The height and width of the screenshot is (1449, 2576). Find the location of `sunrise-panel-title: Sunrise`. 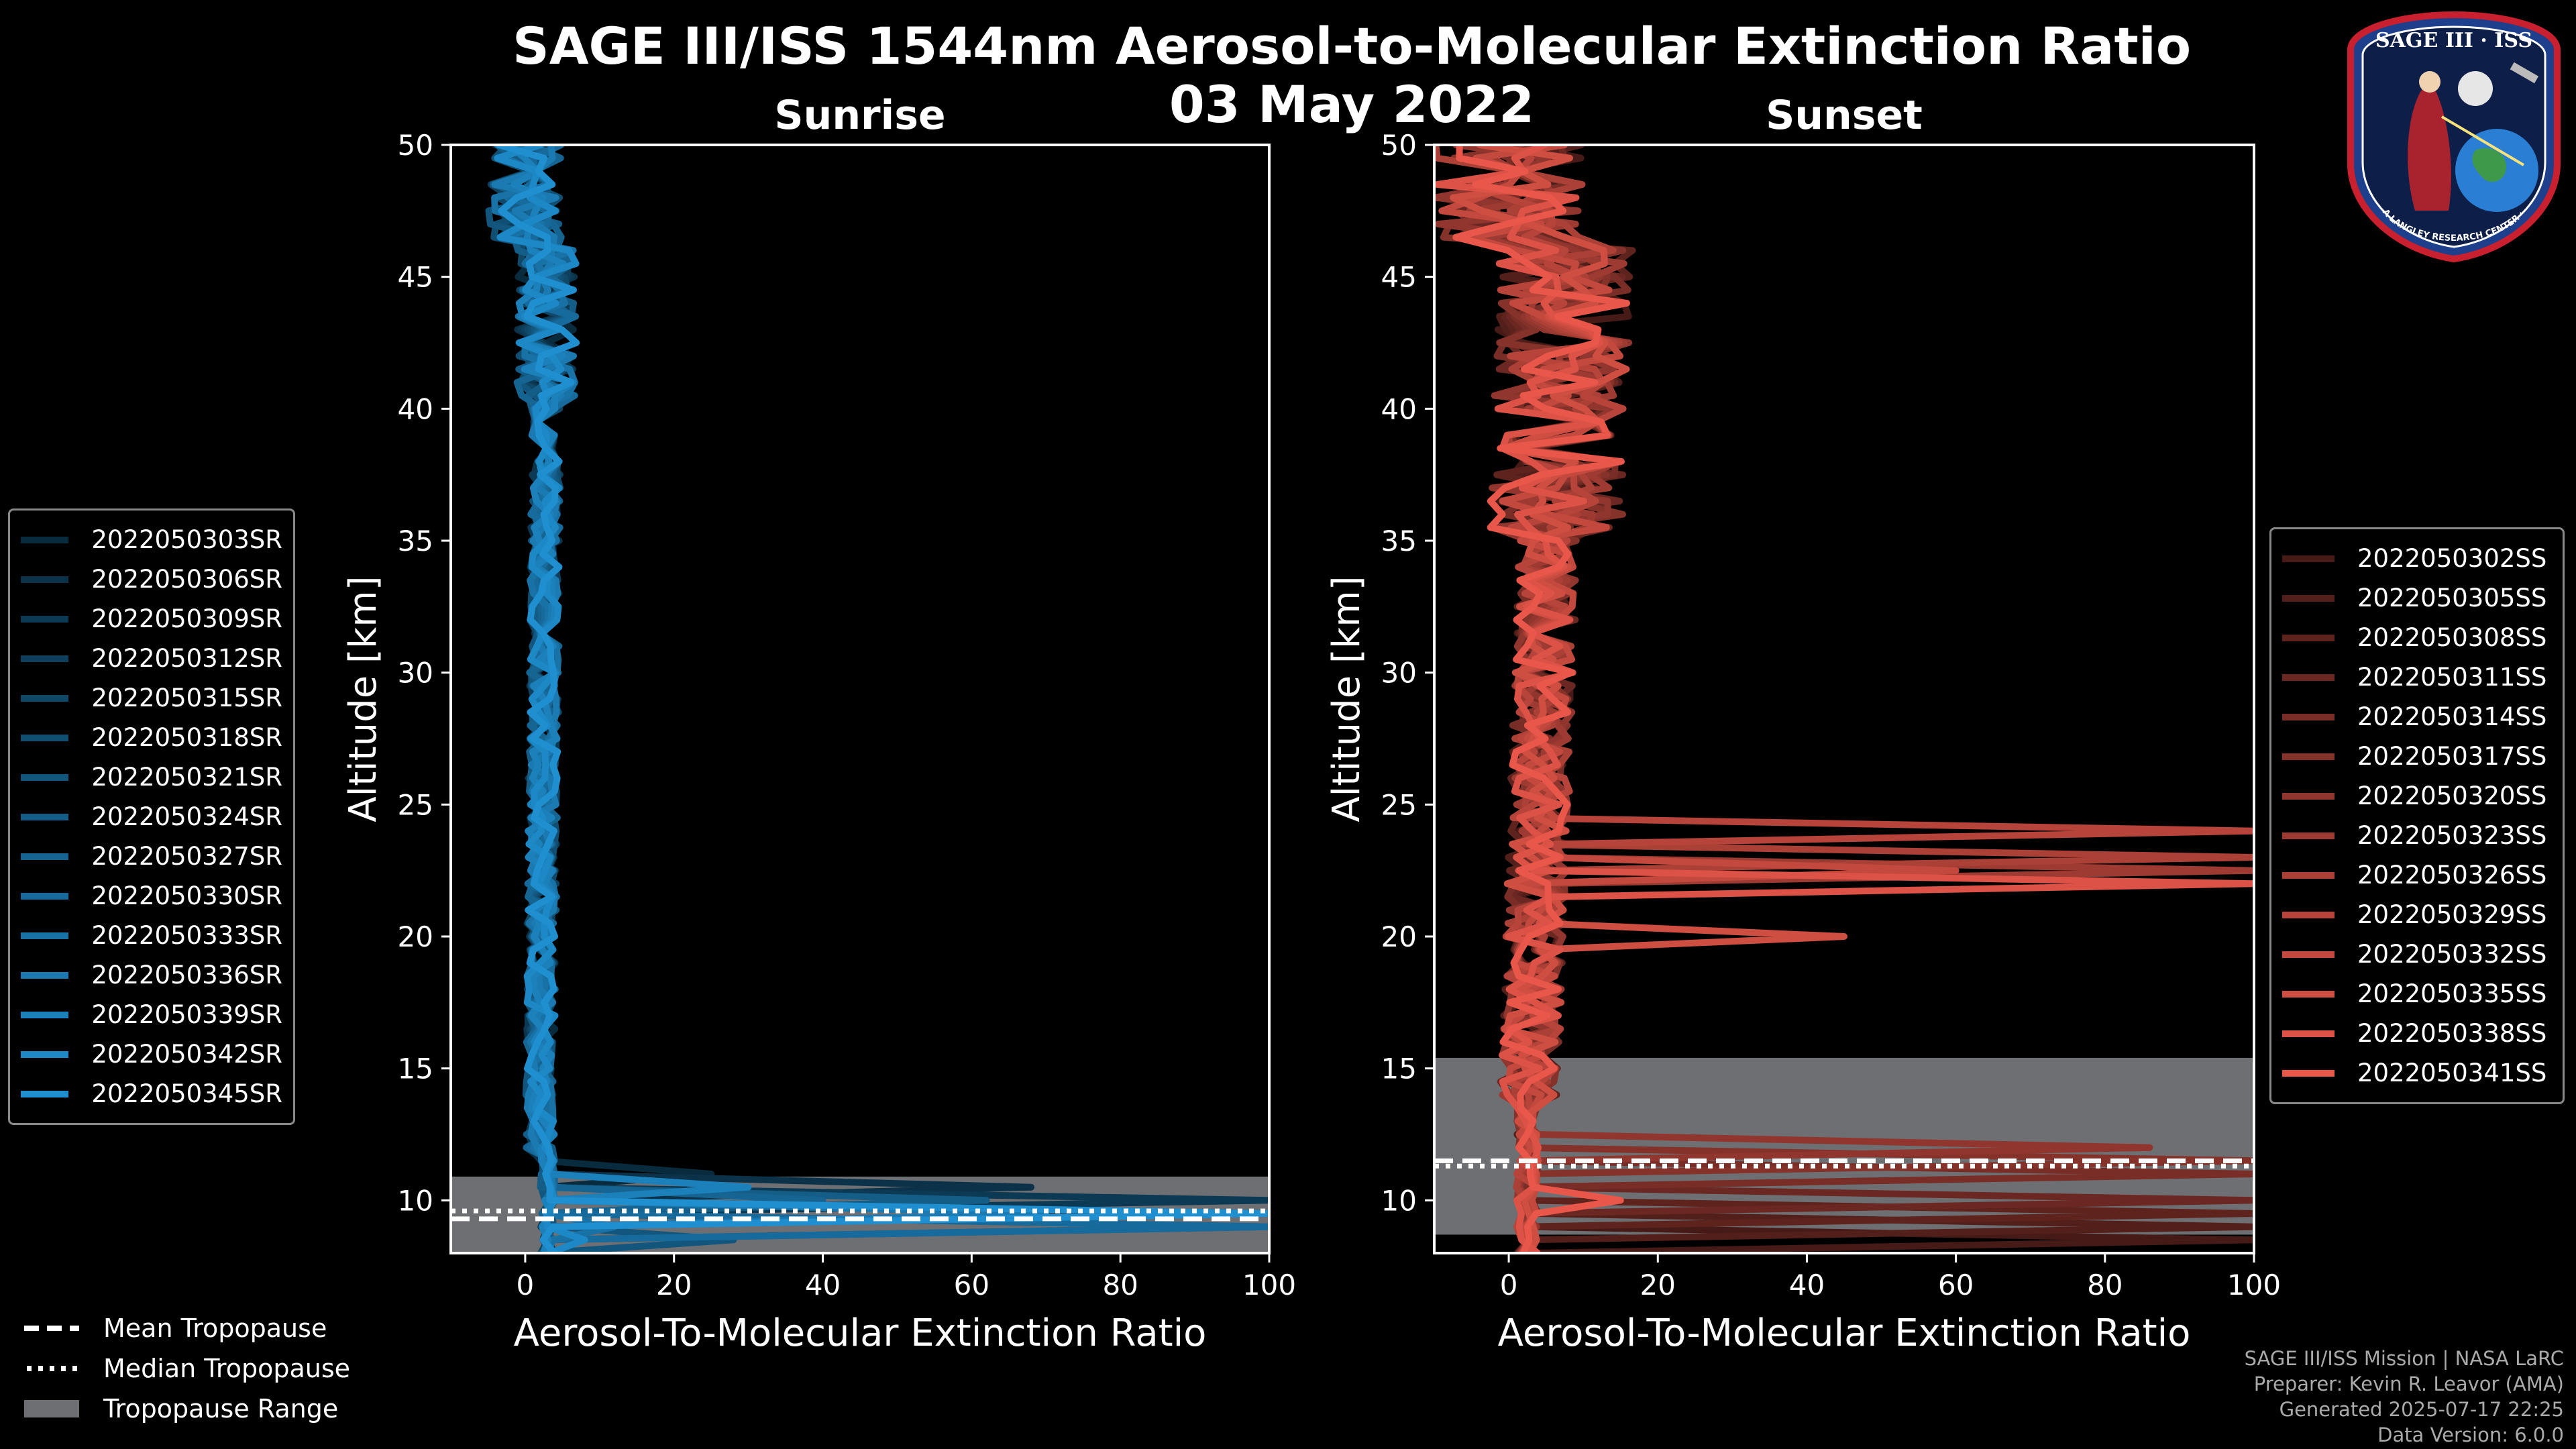

sunrise-panel-title: Sunrise is located at coordinates (859, 115).